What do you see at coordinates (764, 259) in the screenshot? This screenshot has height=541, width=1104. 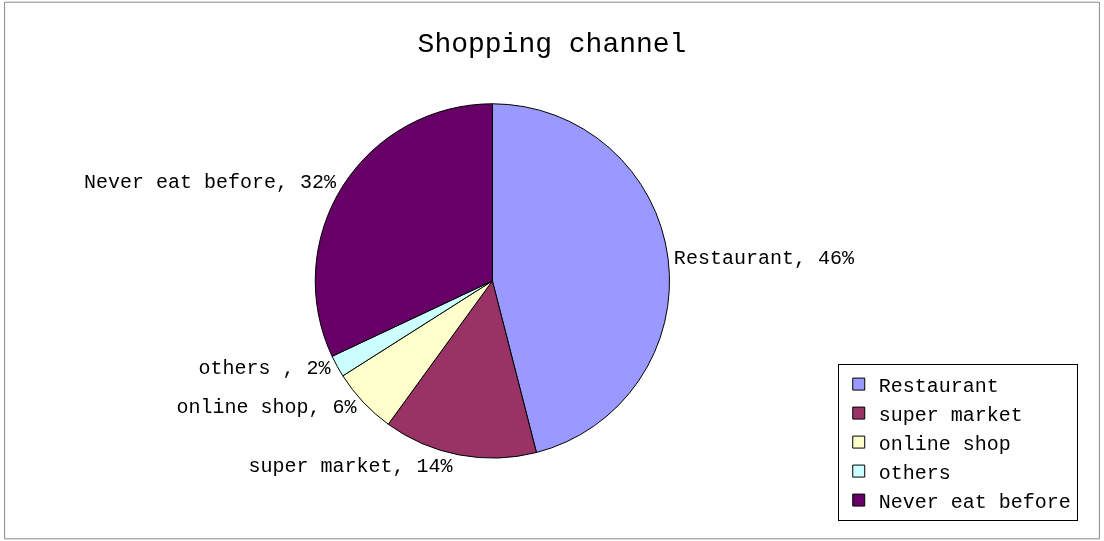 I see `data-label: Restaurant, 46%` at bounding box center [764, 259].